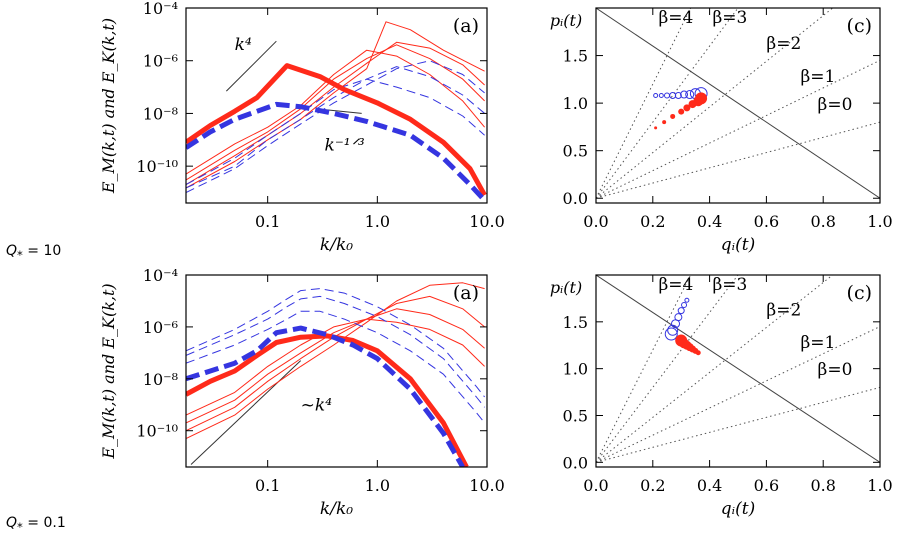  I want to click on y-tick-label: 10⁻¹⁰, so click(157, 166).